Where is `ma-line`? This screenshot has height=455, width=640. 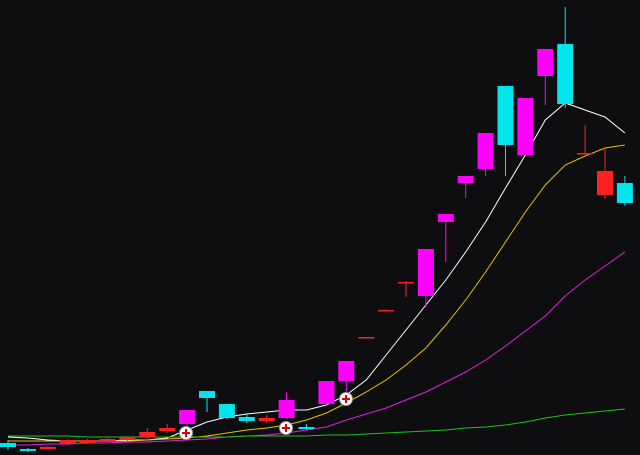
ma-line is located at coordinates (316, 423).